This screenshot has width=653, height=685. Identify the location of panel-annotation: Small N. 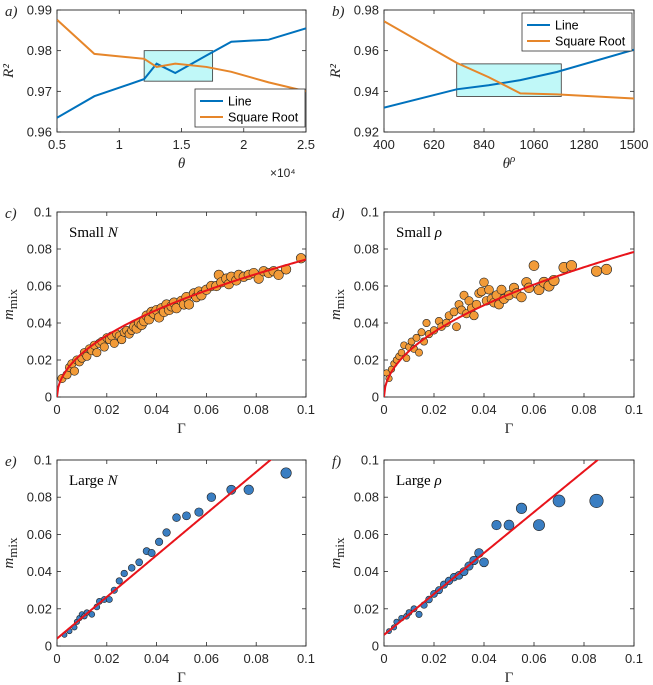
(94, 233).